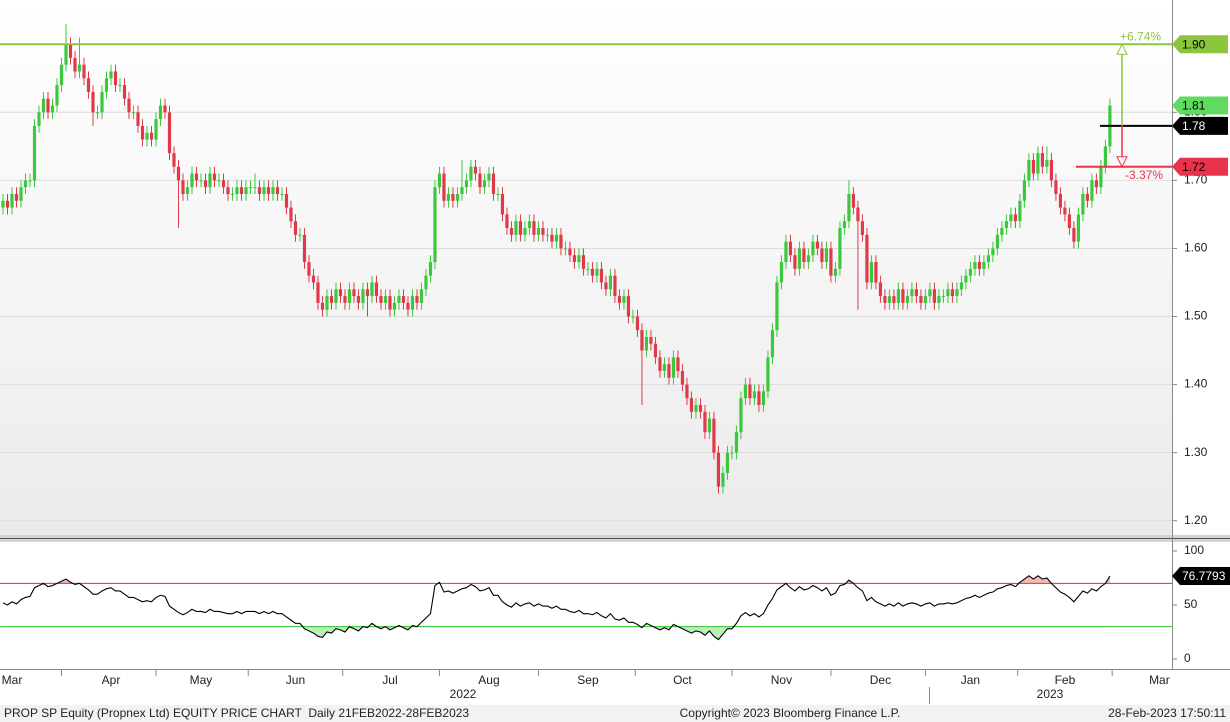 This screenshot has width=1230, height=722. What do you see at coordinates (1194, 550) in the screenshot?
I see `y-tick-label: 100` at bounding box center [1194, 550].